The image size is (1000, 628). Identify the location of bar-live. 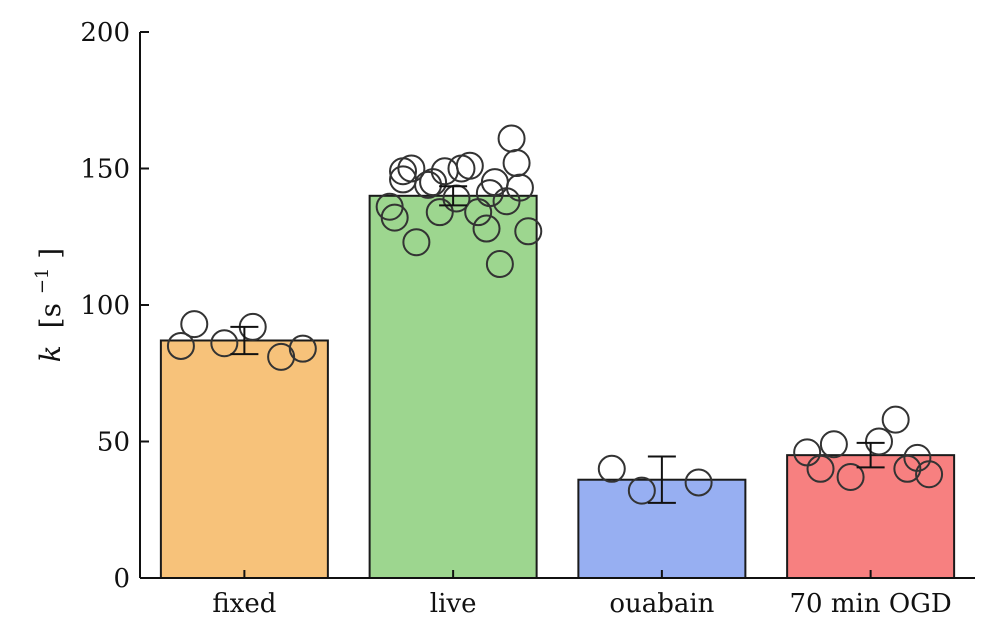
(453, 387).